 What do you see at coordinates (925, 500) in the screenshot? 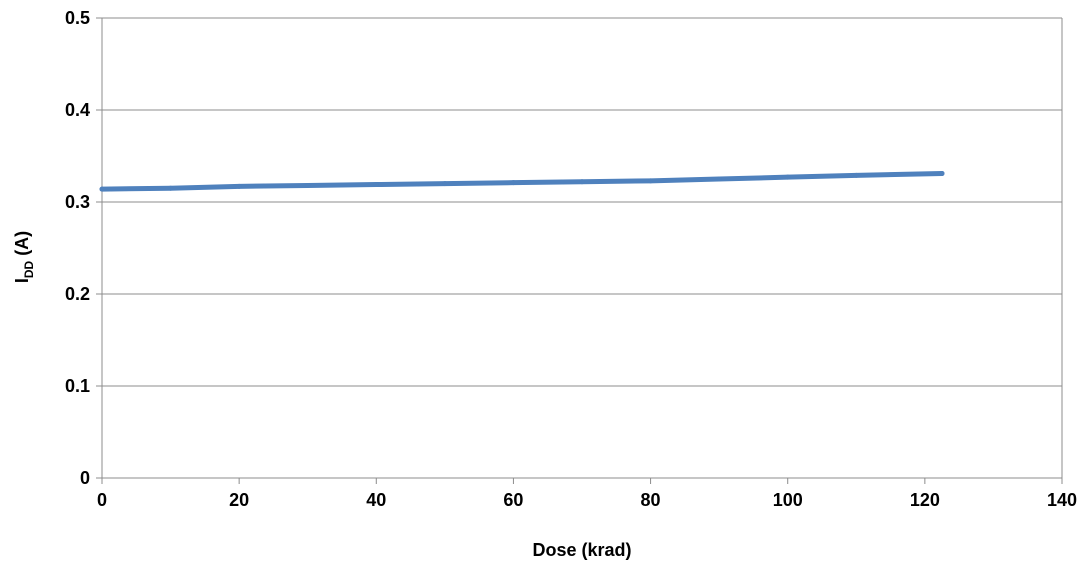
I see `x-tick-label: 120` at bounding box center [925, 500].